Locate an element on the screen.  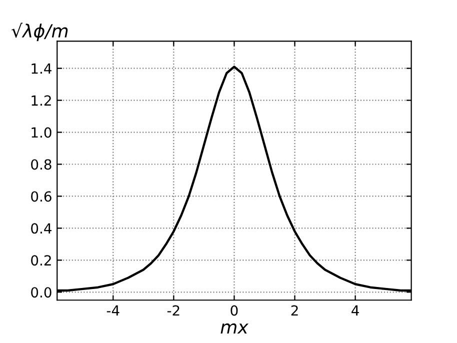
y-tick-label: 0.4 is located at coordinates (41, 228).